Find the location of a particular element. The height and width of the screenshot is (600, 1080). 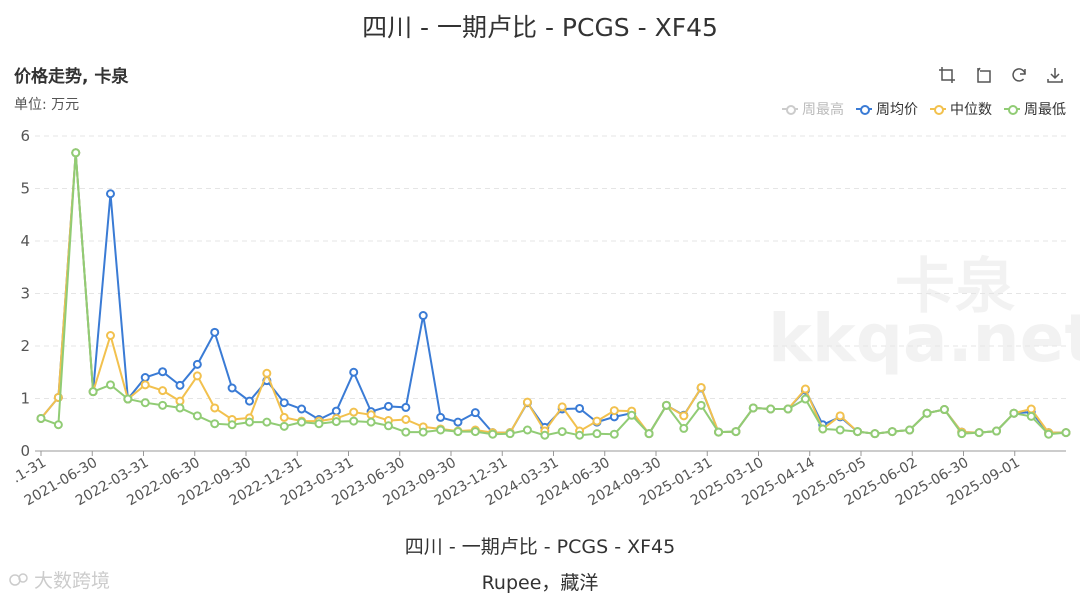

footer-title: 四川 - 一期卢比 - PCGS - XF45 is located at coordinates (540, 547).